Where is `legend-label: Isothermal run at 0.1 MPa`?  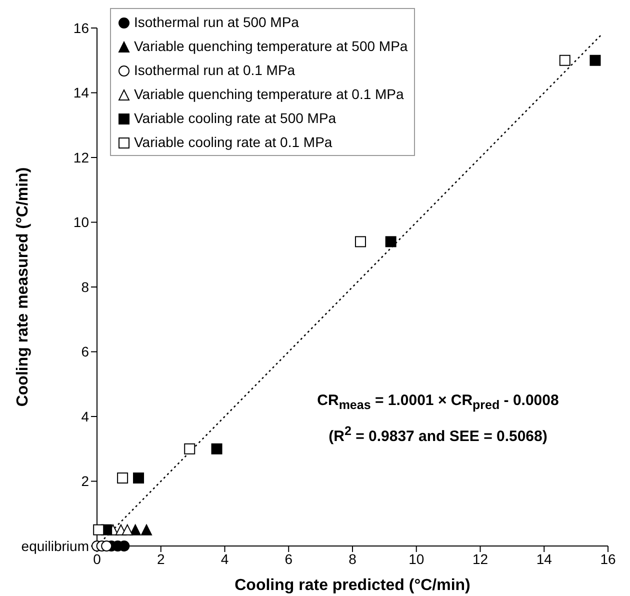 legend-label: Isothermal run at 0.1 MPa is located at coordinates (214, 70).